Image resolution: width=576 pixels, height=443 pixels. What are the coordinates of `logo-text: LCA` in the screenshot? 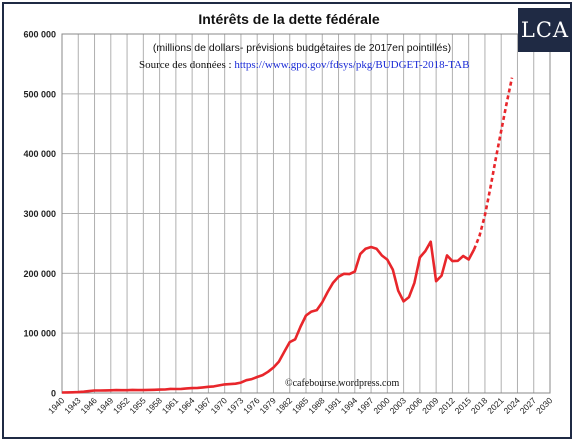 It's located at (545, 30).